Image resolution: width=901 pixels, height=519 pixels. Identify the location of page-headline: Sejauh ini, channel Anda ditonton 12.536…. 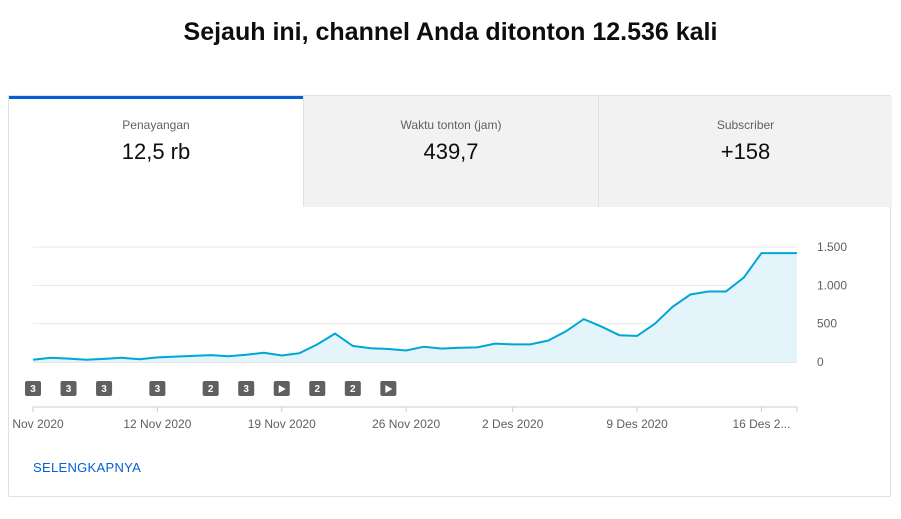
(450, 32).